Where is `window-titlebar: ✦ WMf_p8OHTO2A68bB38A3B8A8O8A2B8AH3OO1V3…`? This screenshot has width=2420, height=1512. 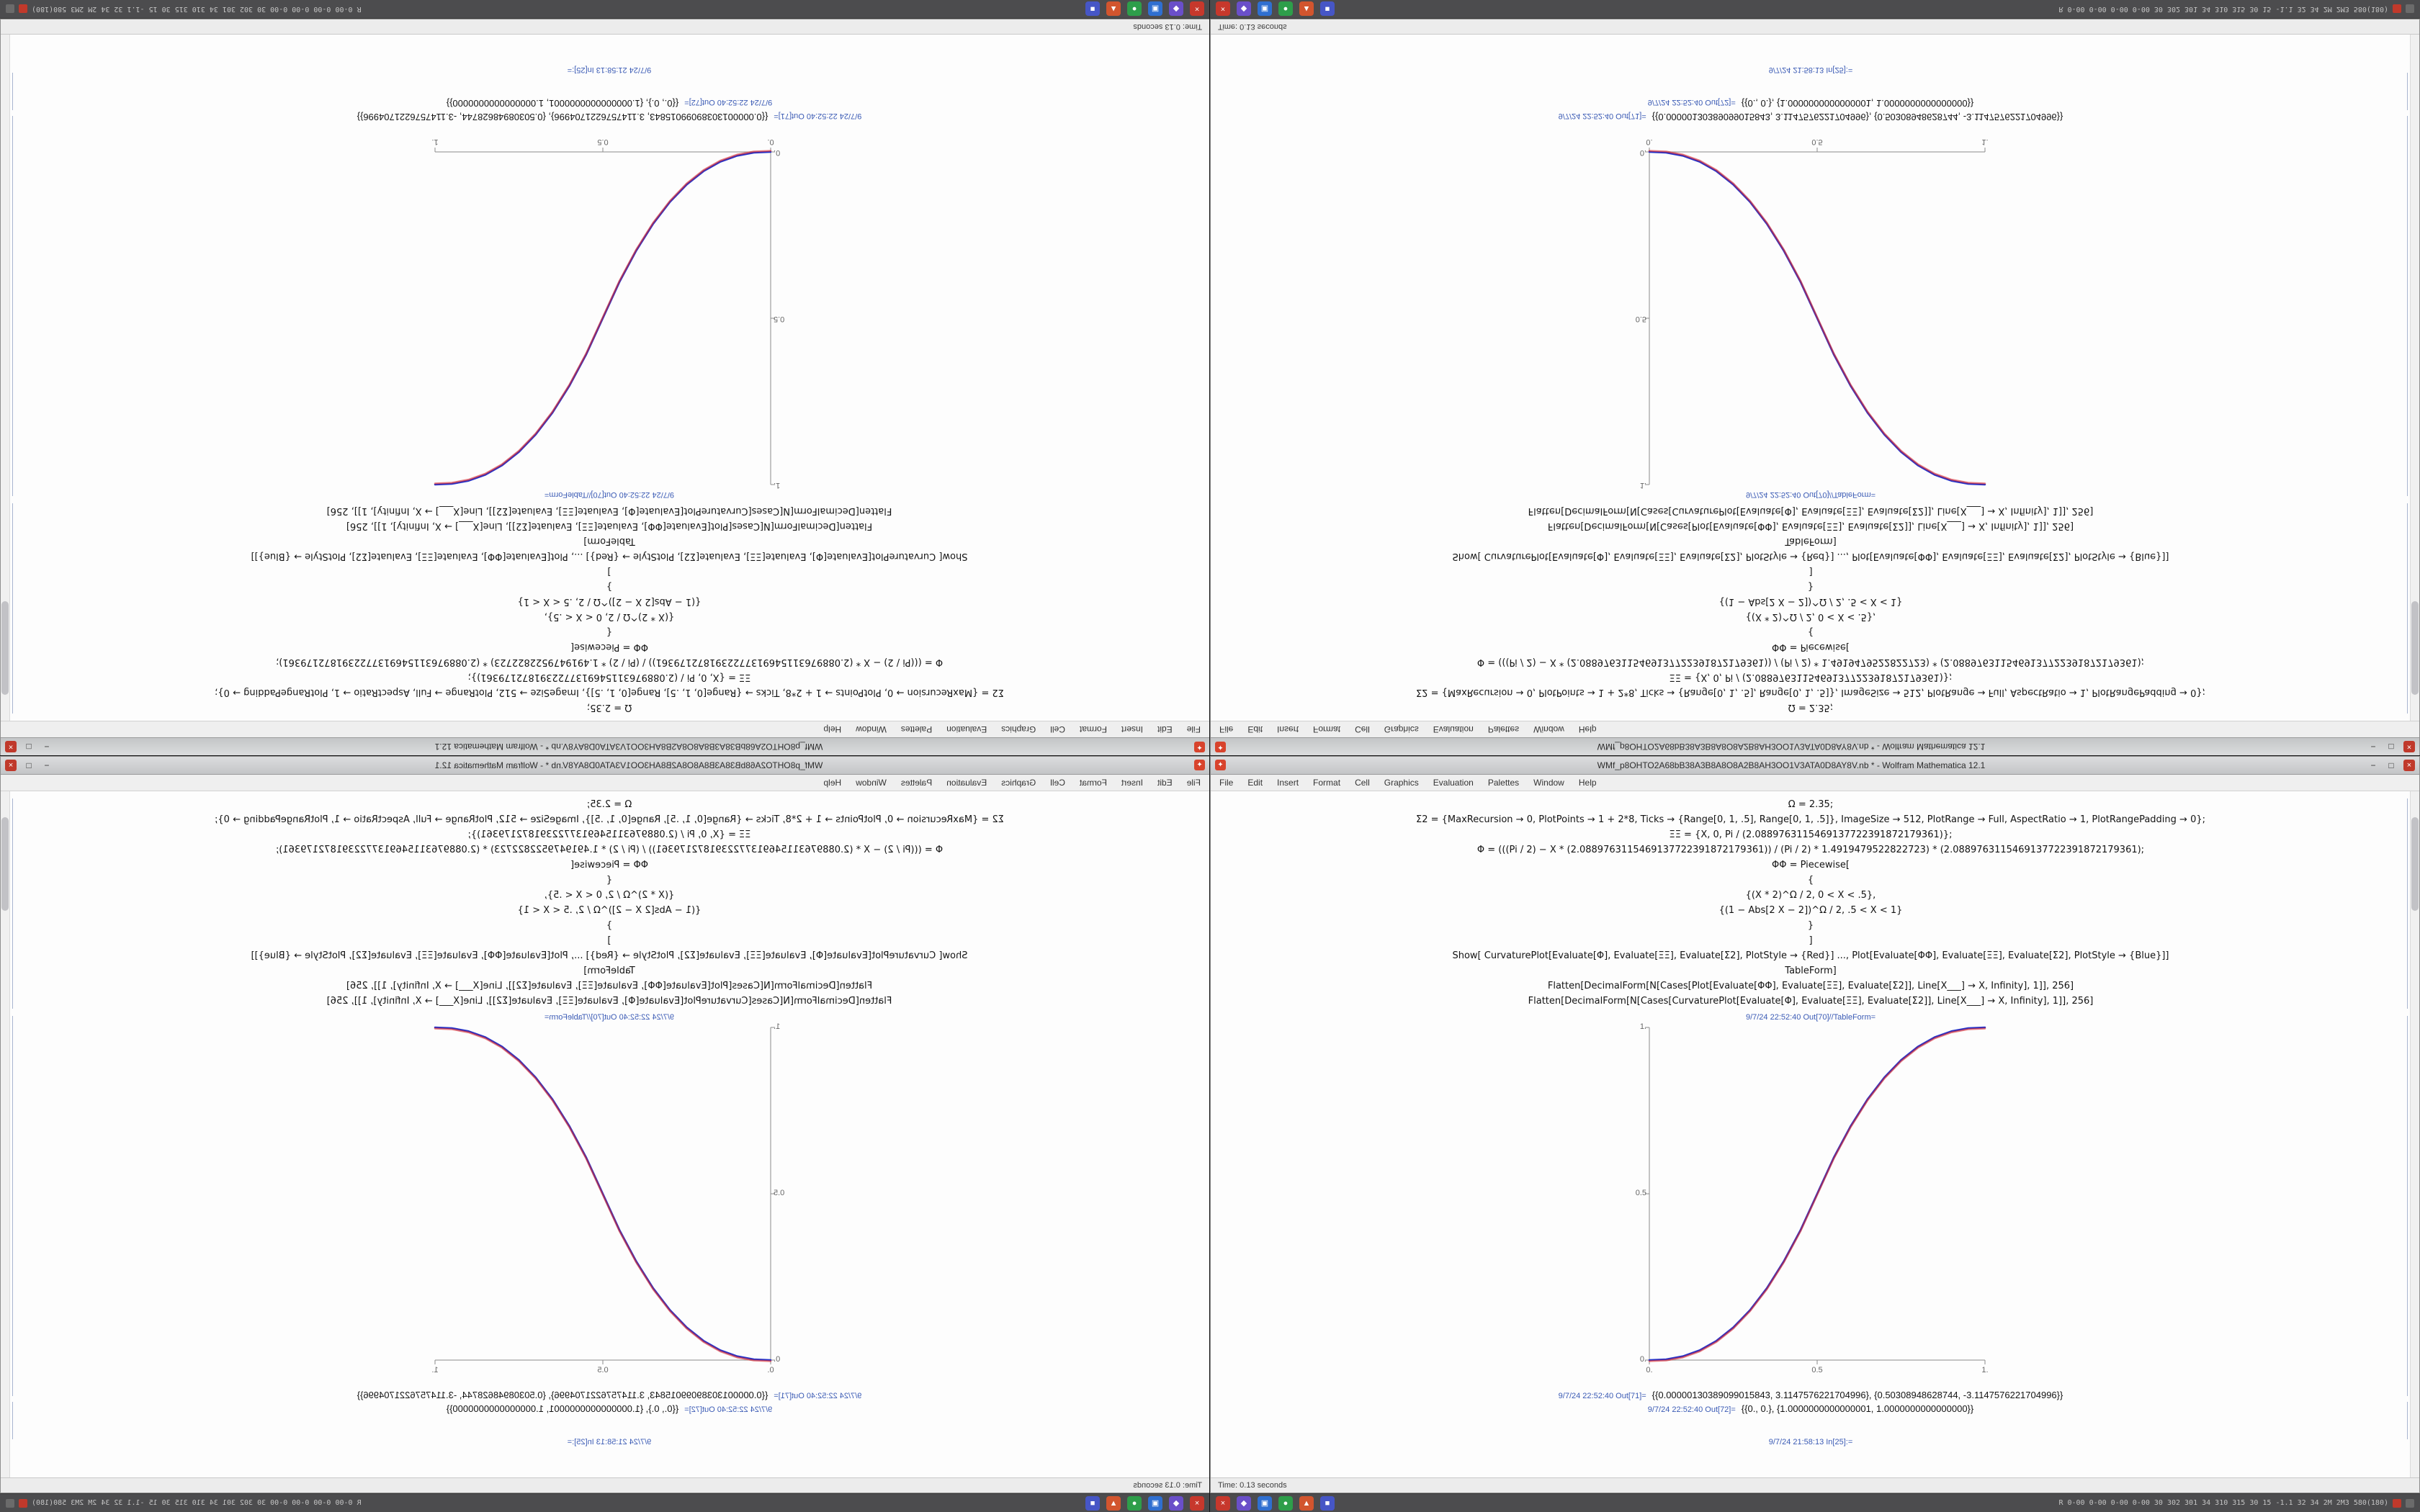
window-titlebar: ✦ WMf_p8OHTO2A68bB38A3B8A8O8A2B8AH3OO1V3… is located at coordinates (605, 746).